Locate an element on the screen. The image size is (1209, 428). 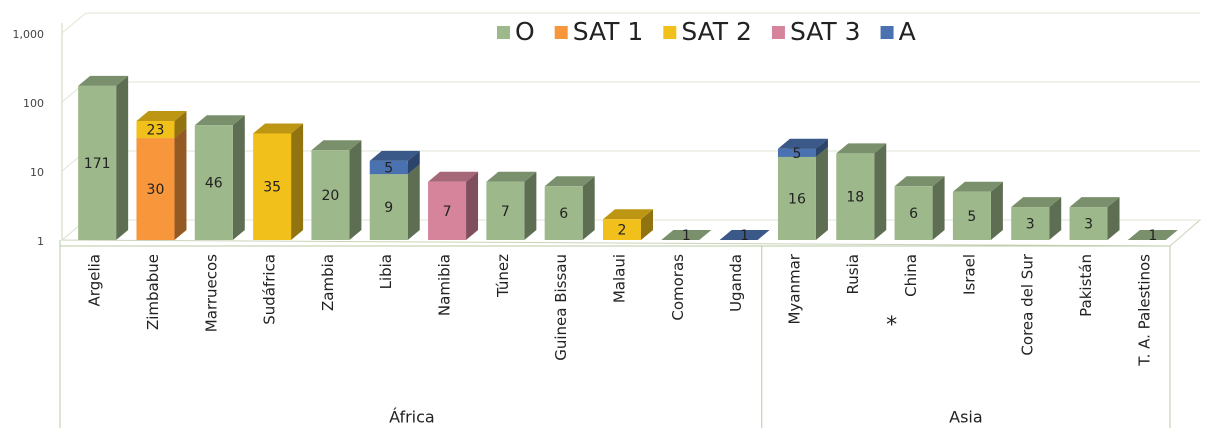
data-label: 171 is located at coordinates (97, 164).